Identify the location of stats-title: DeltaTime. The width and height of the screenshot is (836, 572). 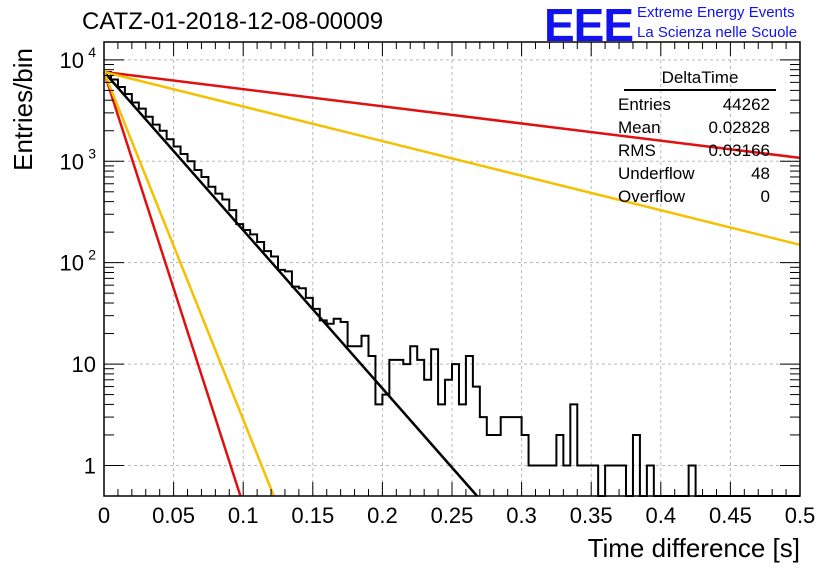
(700, 79).